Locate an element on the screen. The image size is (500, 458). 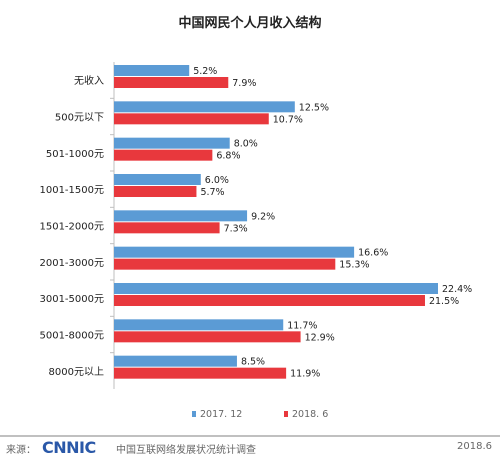
data-label: 11.7% is located at coordinates (302, 325).